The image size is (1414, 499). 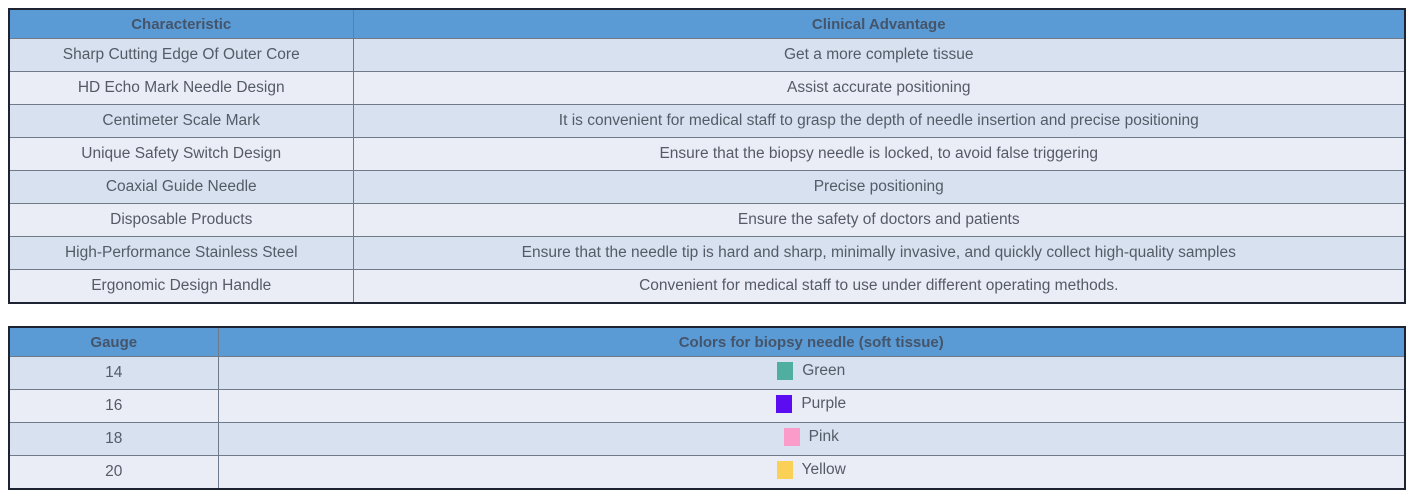 What do you see at coordinates (879, 23) in the screenshot?
I see `clinical-advantage-column-header: Clinical Advantage` at bounding box center [879, 23].